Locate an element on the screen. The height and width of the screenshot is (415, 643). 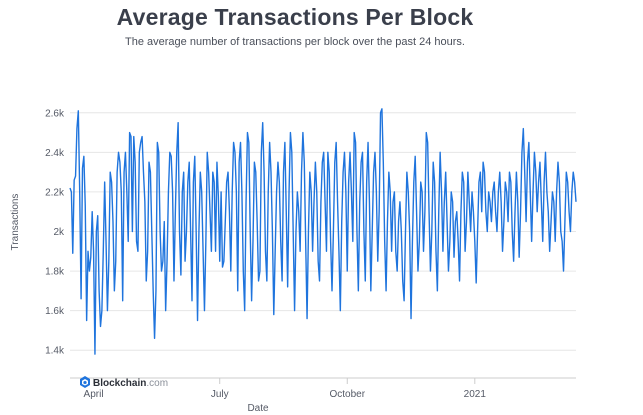
y-tick-label: 1.6k is located at coordinates (55, 311).